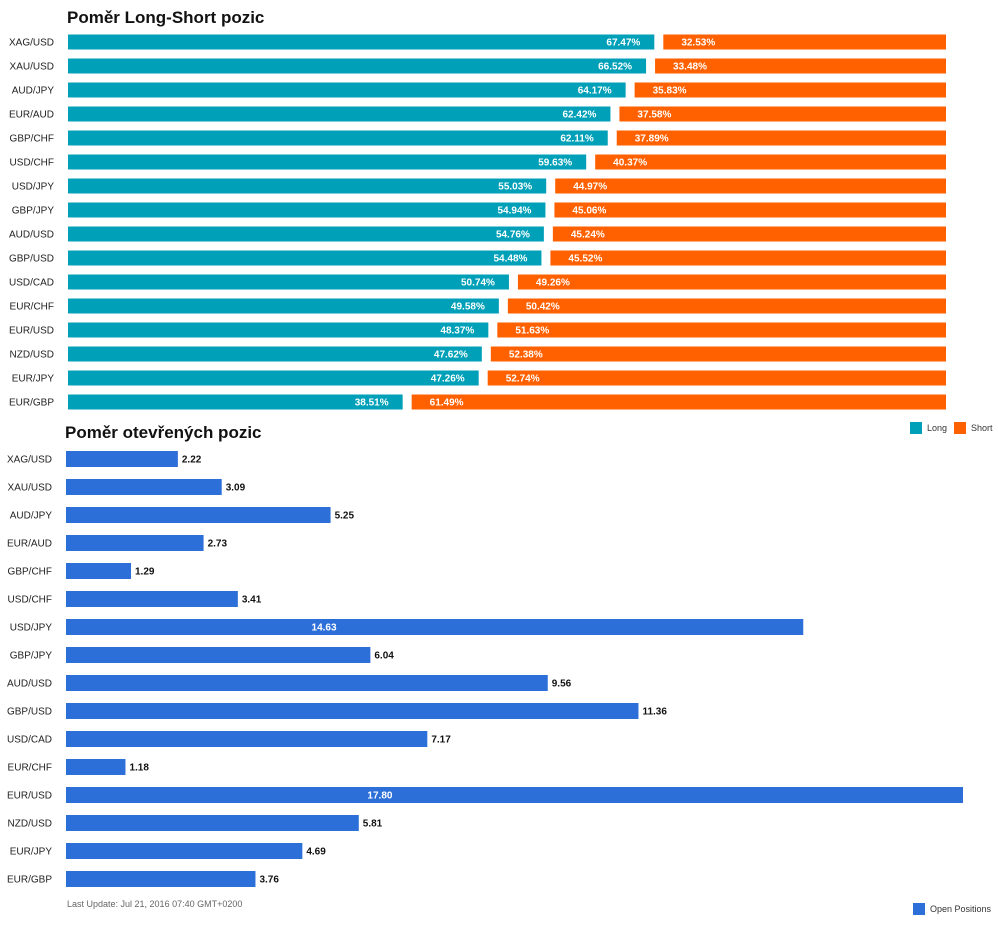  Describe the element at coordinates (218, 655) in the screenshot. I see `open-positions-bar-gbp-jpy` at that location.